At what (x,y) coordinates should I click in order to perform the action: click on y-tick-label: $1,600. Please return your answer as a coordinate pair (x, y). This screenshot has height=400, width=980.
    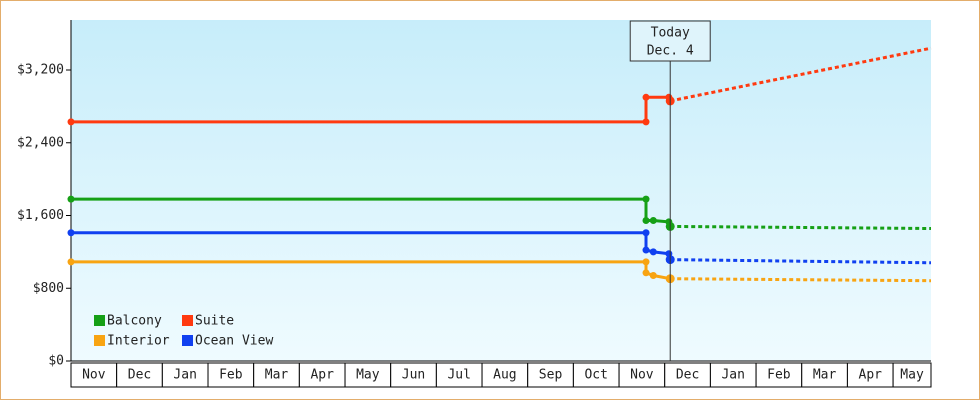
    Looking at the image, I should click on (40, 215).